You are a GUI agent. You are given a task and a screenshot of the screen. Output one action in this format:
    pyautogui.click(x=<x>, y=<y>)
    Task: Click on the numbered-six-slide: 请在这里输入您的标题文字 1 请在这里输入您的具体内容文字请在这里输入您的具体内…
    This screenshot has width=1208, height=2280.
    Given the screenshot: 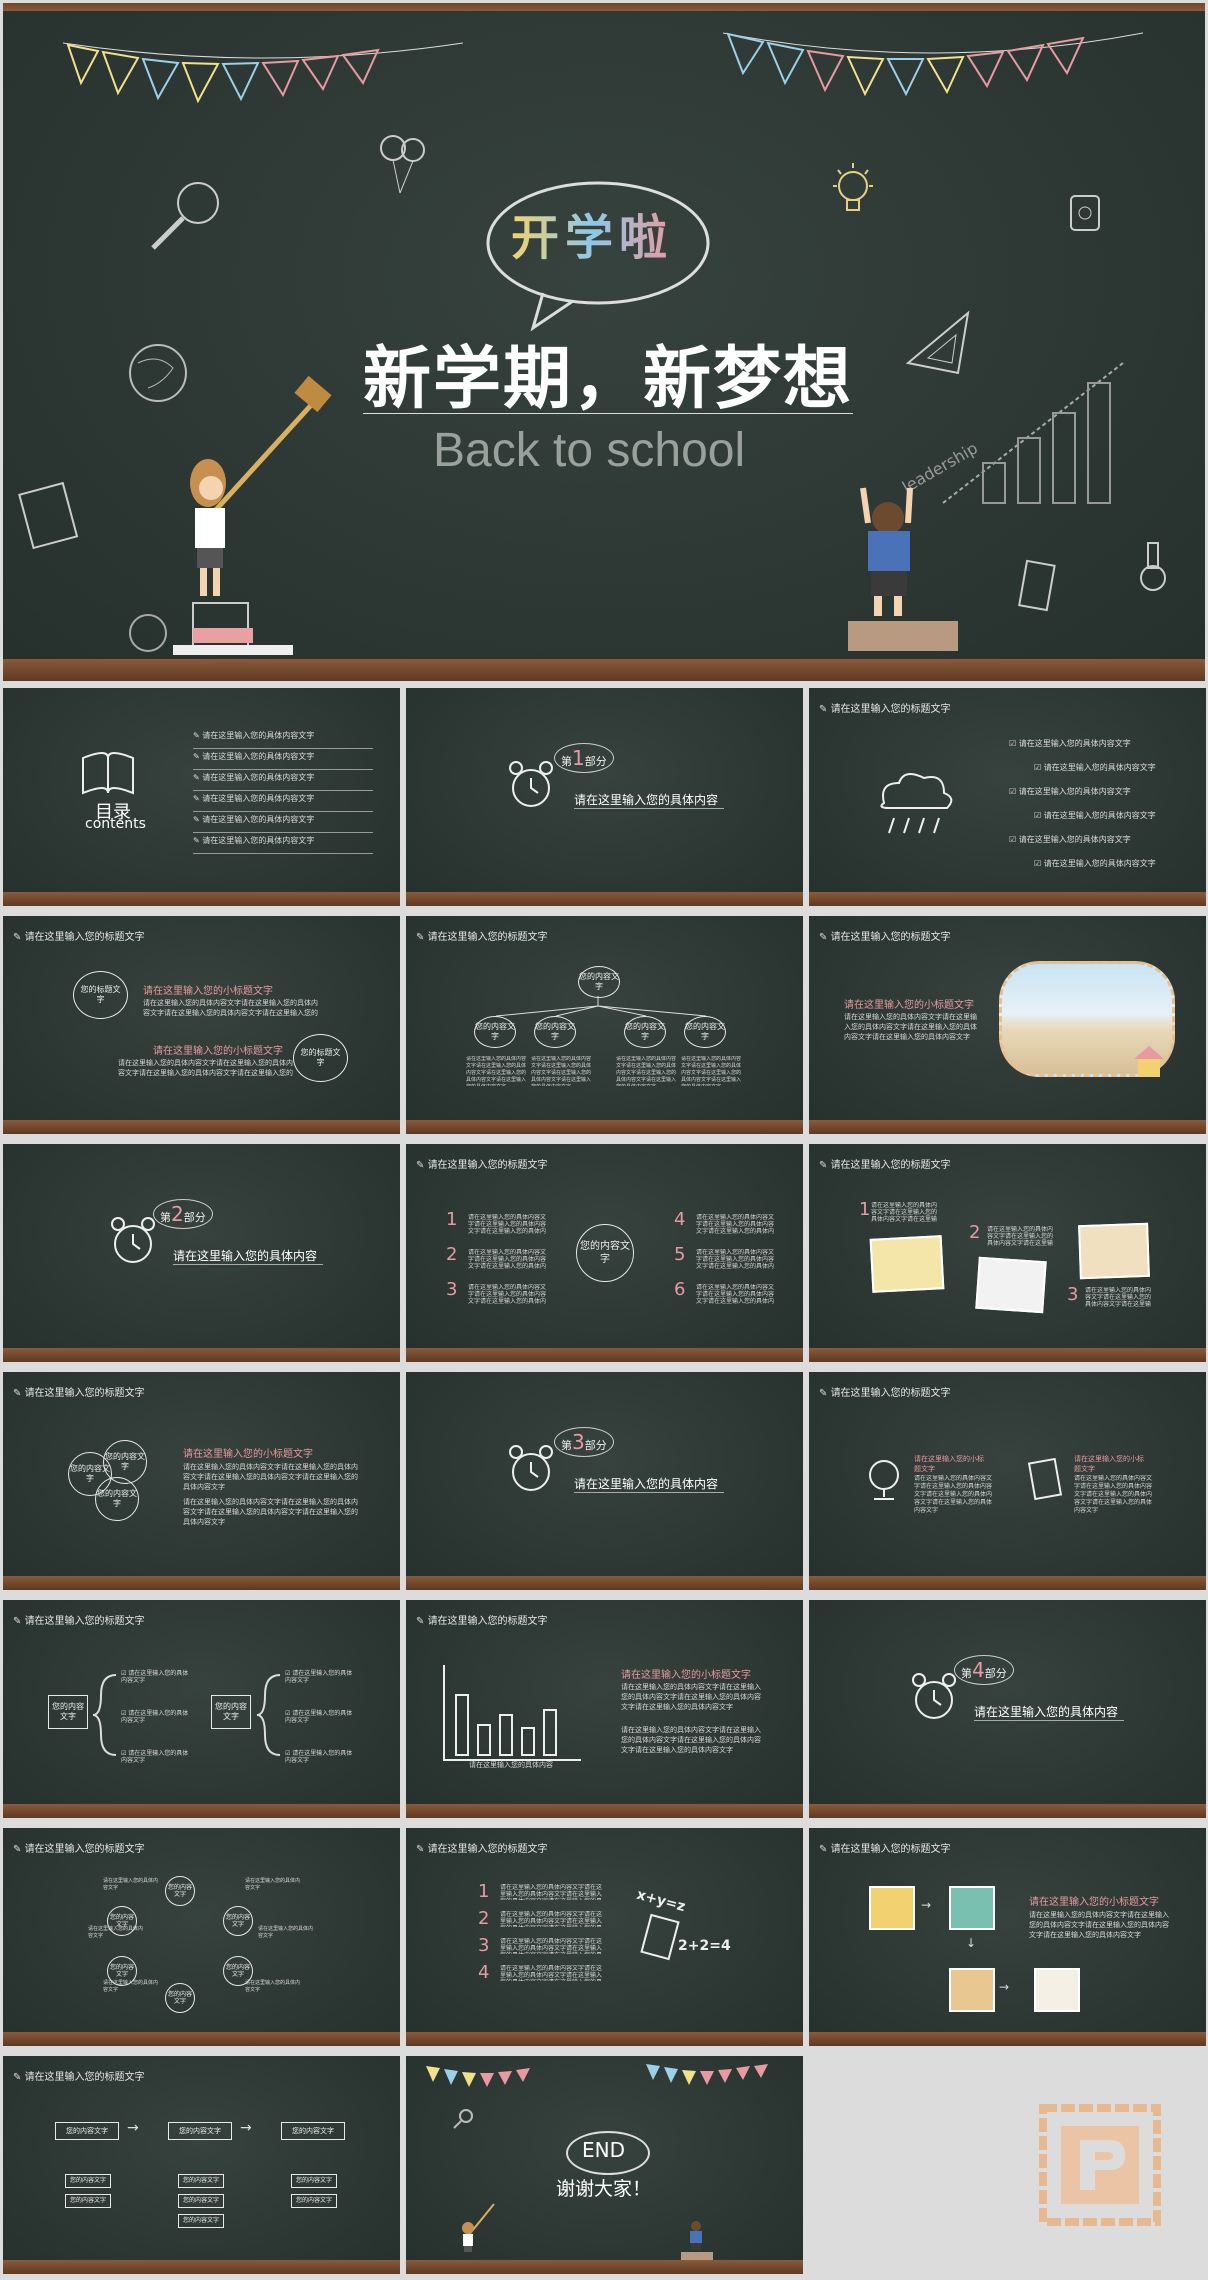 What is the action you would take?
    pyautogui.click(x=604, y=1253)
    